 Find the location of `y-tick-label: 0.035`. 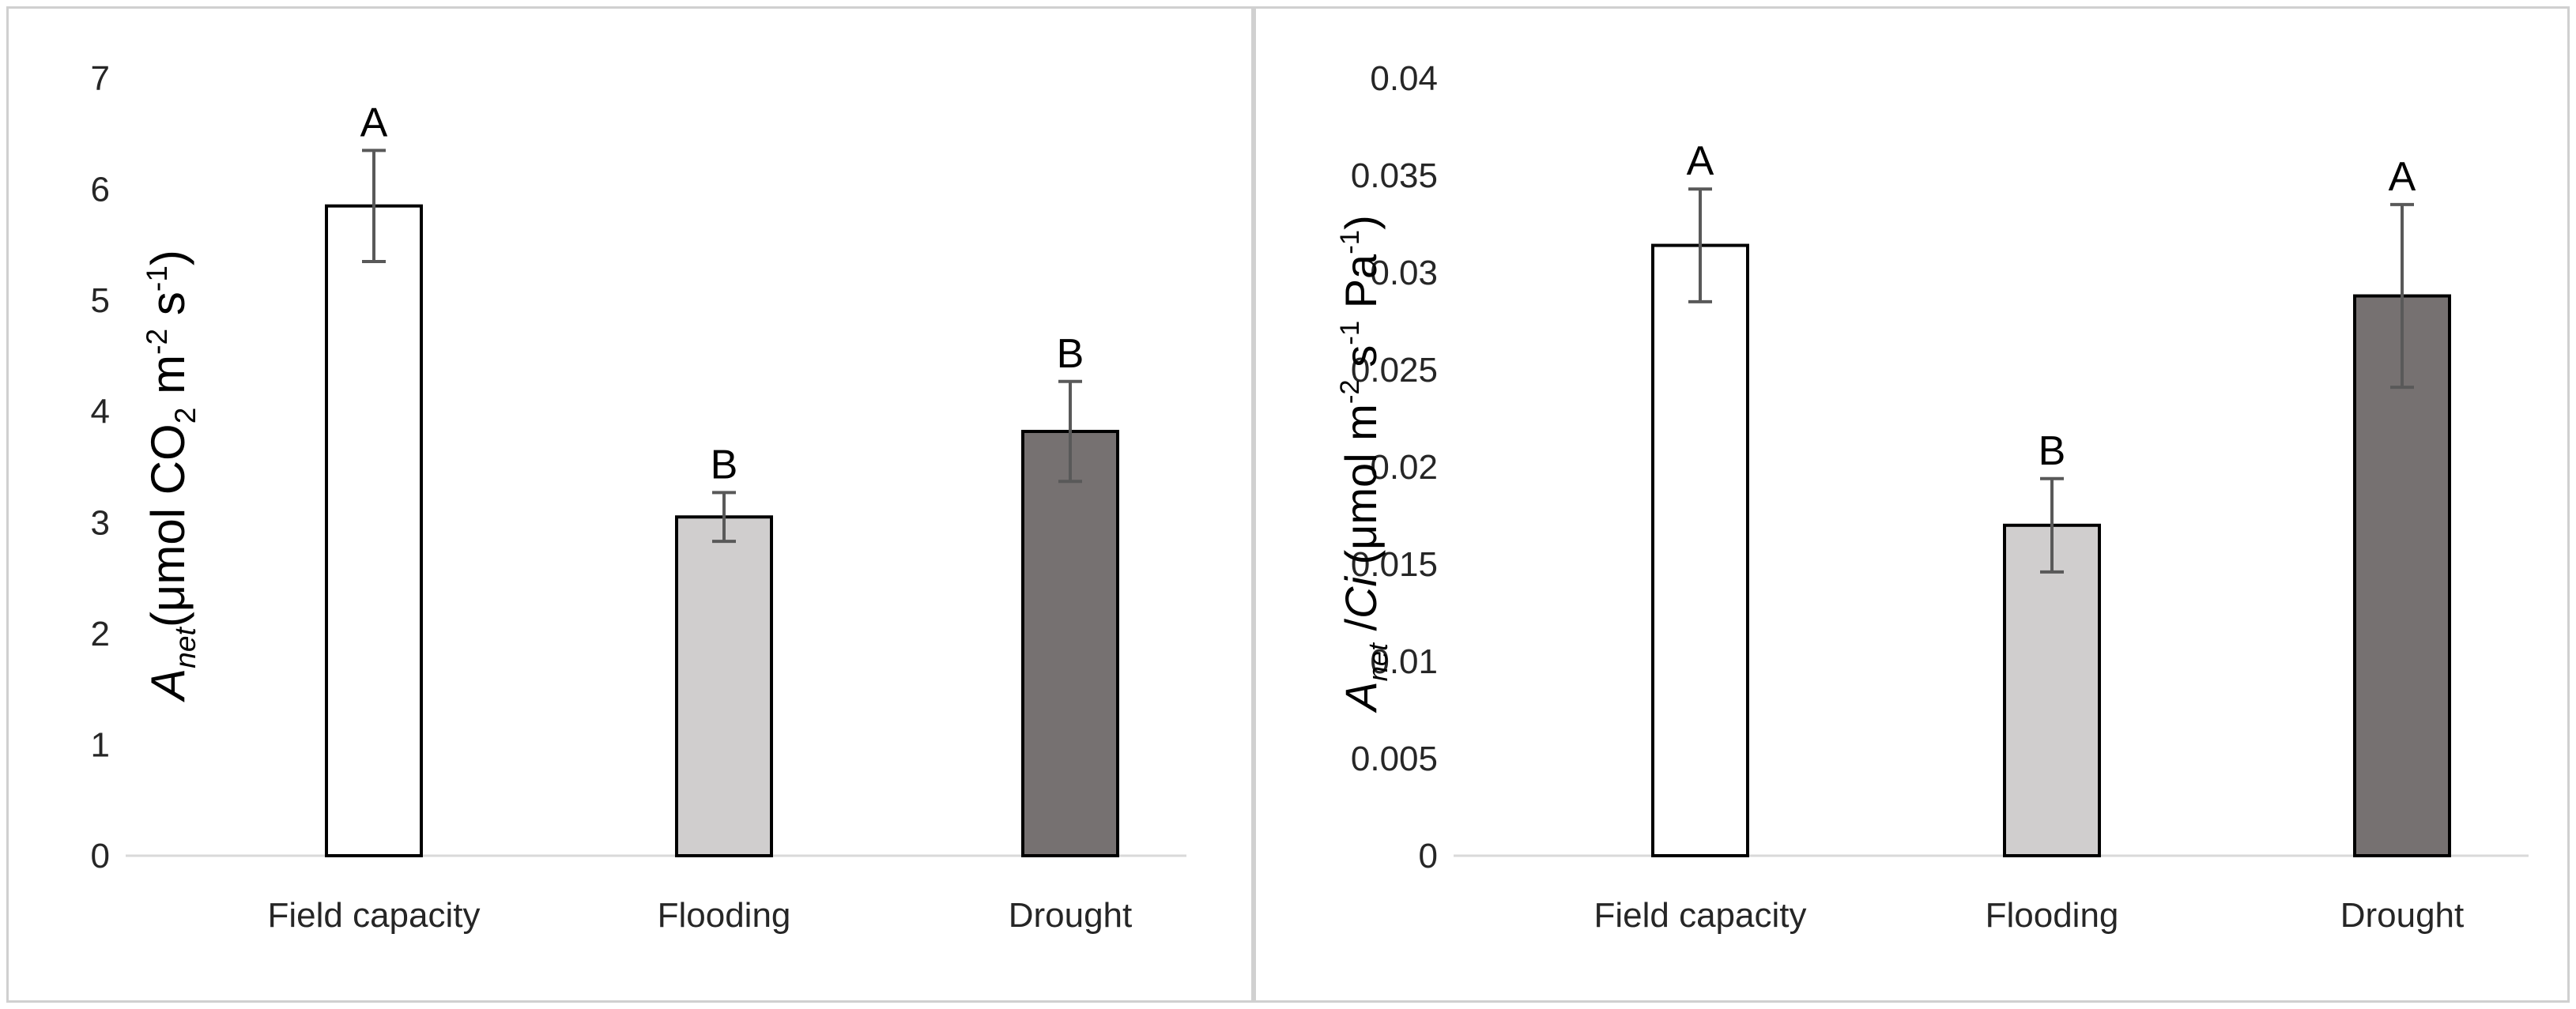

y-tick-label: 0.035 is located at coordinates (1394, 175).